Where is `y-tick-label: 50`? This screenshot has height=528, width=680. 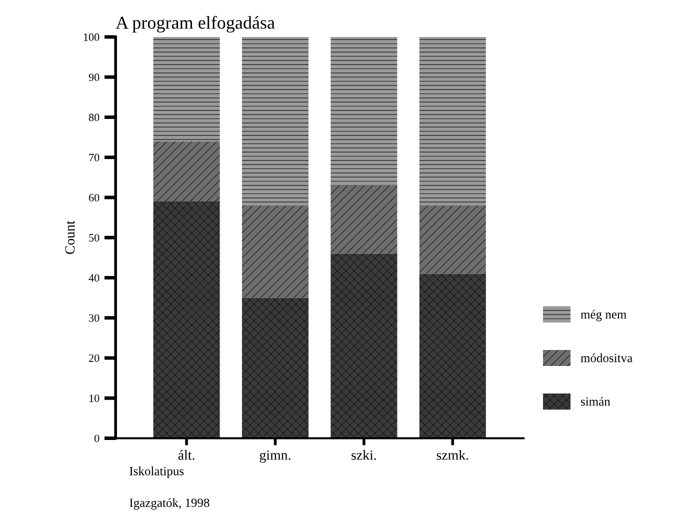 y-tick-label: 50 is located at coordinates (94, 238).